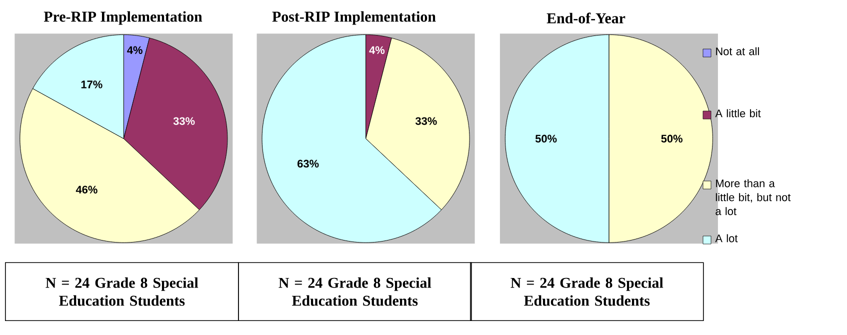 This screenshot has width=847, height=335. Describe the element at coordinates (586, 18) in the screenshot. I see `chart-title: End-of-Year` at that location.